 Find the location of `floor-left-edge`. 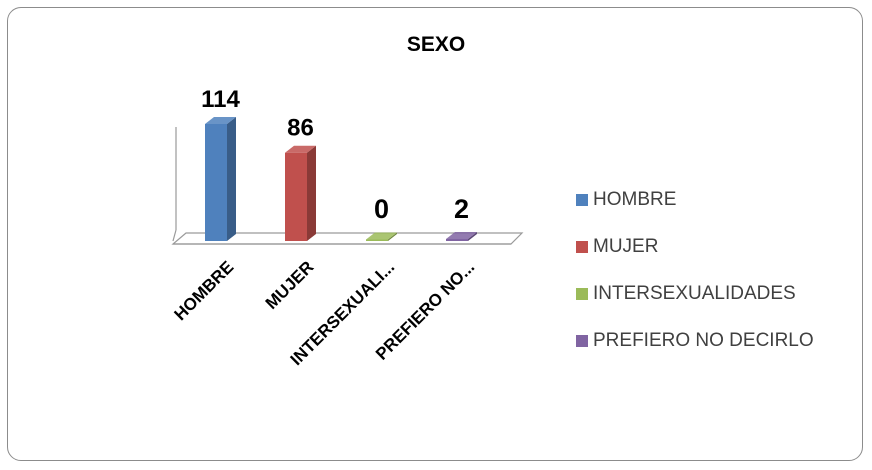

floor-left-edge is located at coordinates (174, 235).